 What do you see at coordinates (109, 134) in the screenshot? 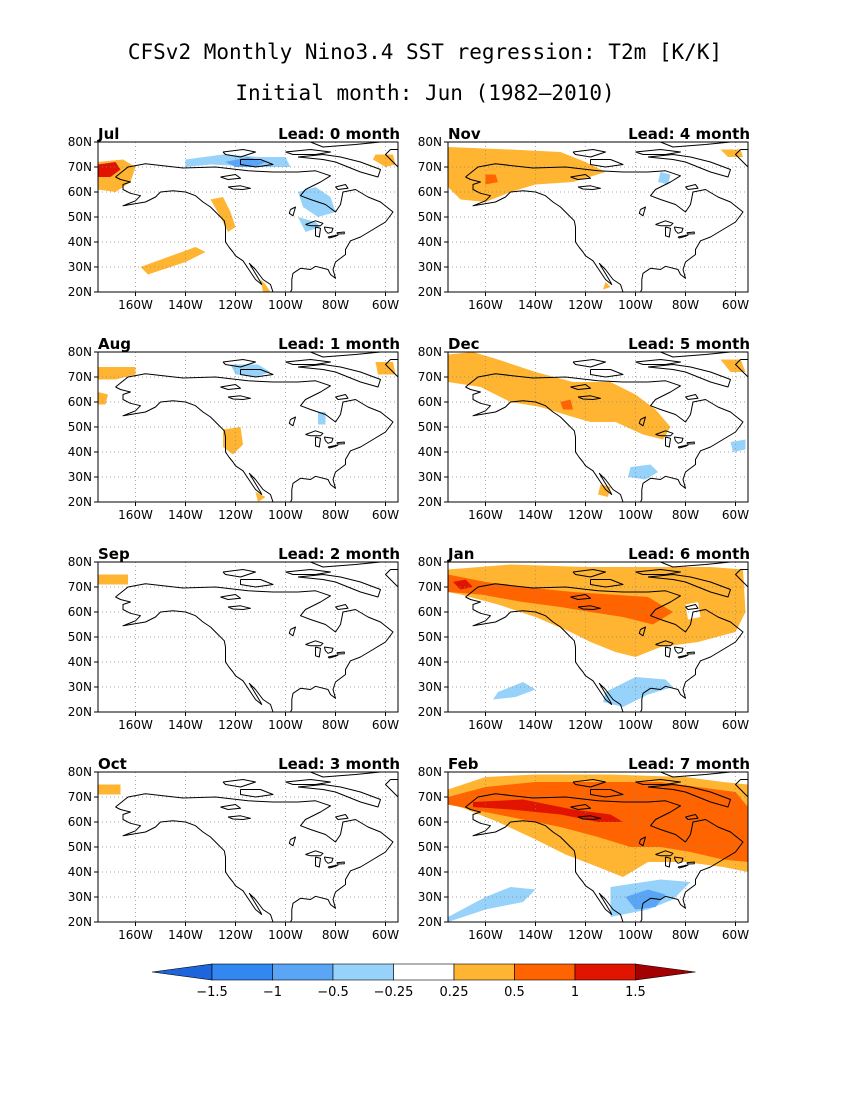
I see `panel-month-label: Jul` at bounding box center [109, 134].